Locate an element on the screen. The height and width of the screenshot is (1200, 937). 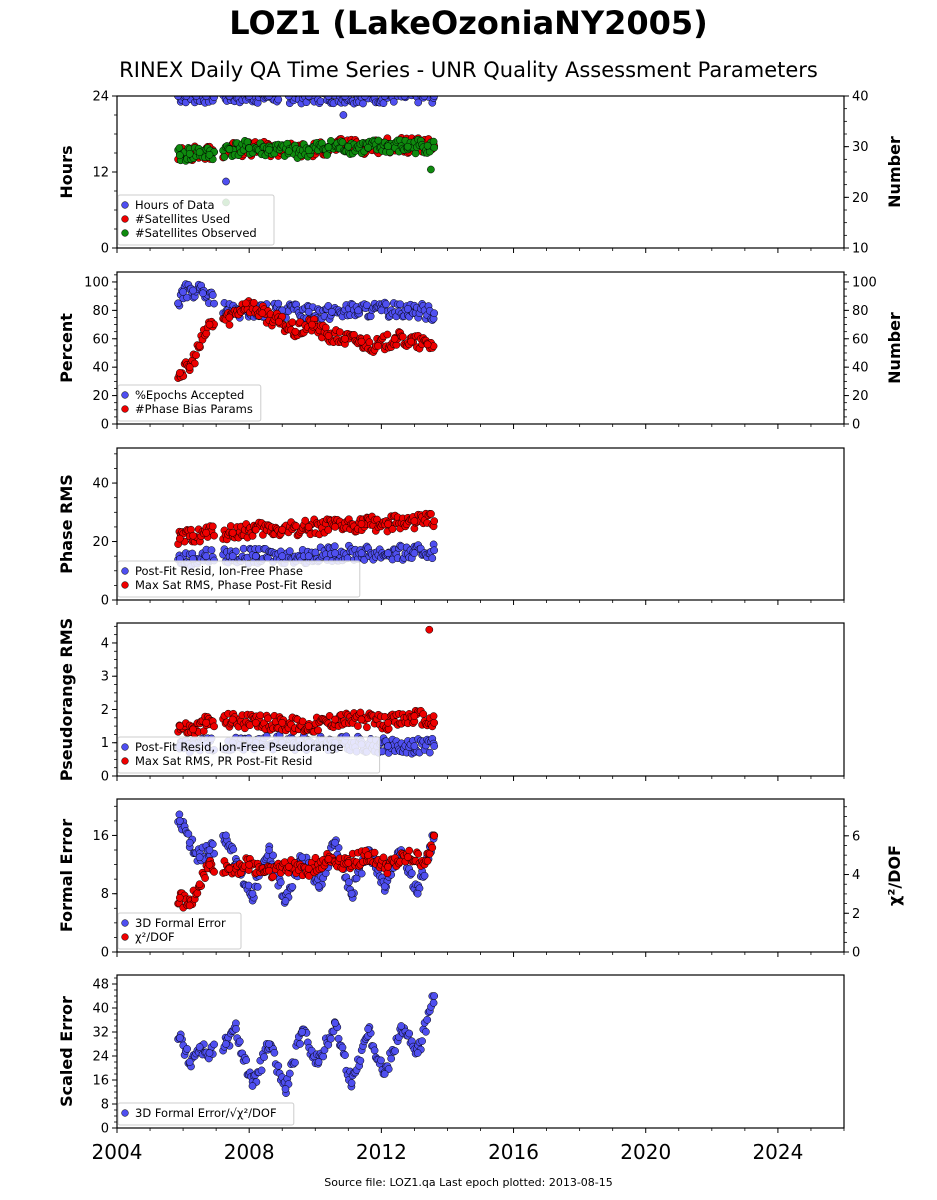
data-points is located at coordinates (306, 1044).